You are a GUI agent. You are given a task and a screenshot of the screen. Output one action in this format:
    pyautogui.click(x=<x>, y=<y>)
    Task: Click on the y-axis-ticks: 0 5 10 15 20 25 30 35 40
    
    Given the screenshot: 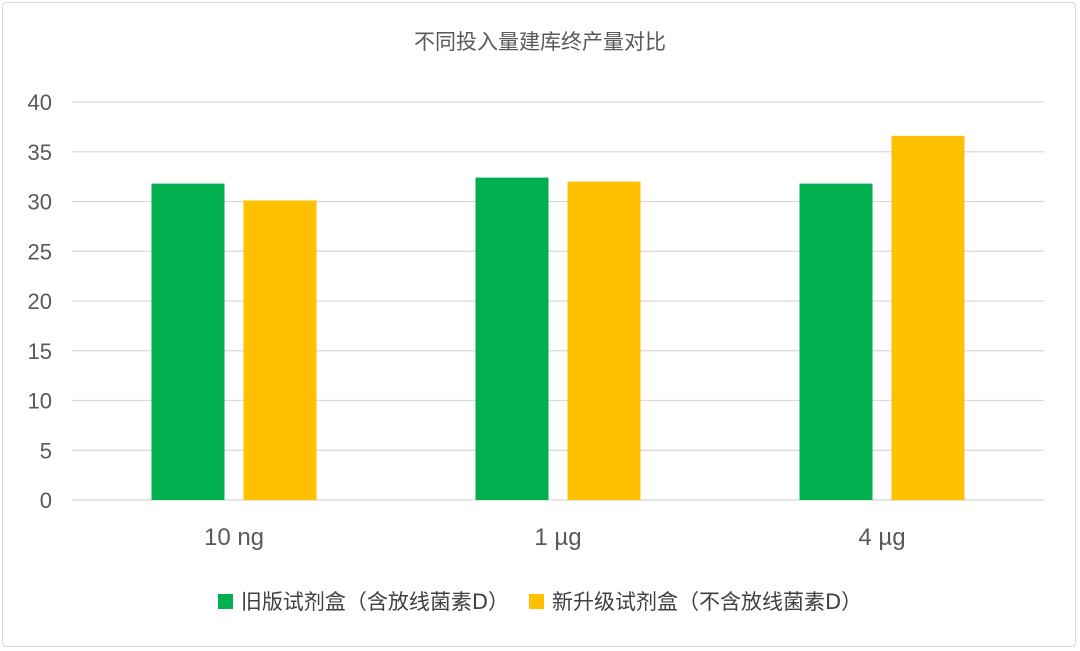 What is the action you would take?
    pyautogui.click(x=40, y=301)
    